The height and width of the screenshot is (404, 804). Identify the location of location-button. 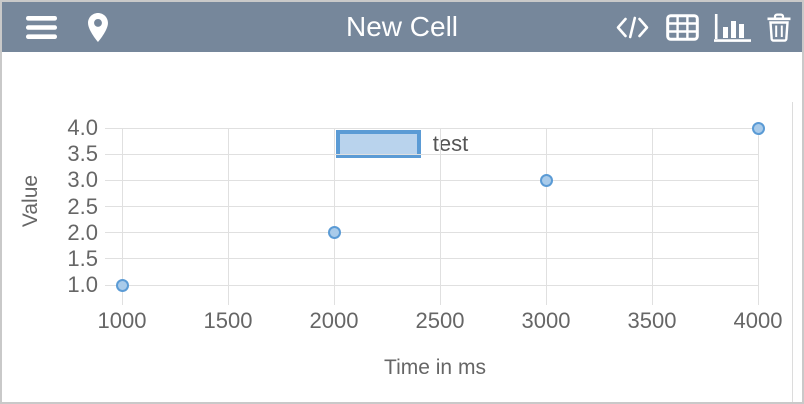
(98, 27).